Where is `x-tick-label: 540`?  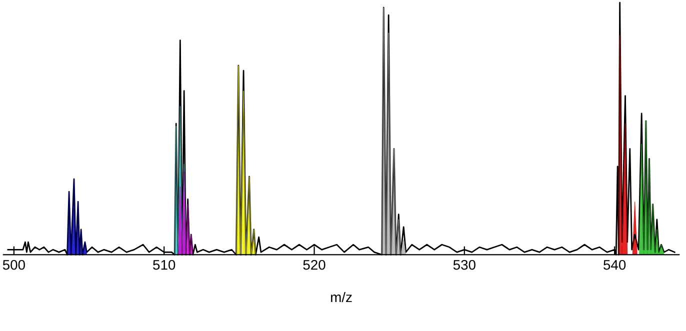
x-tick-label: 540 is located at coordinates (615, 265).